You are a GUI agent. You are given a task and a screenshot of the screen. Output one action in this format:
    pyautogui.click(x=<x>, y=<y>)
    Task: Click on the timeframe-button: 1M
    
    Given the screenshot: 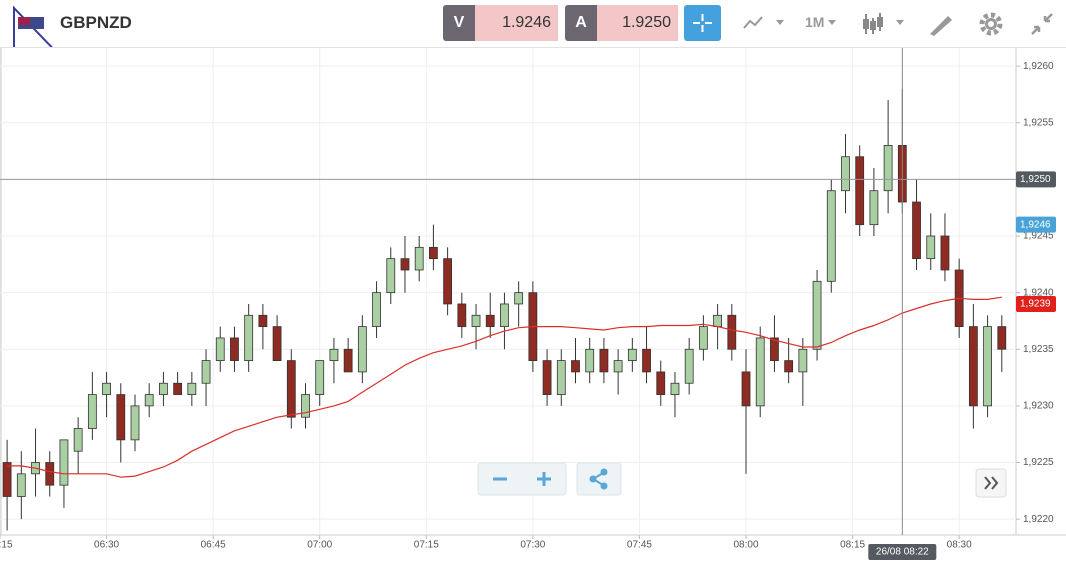 What is the action you would take?
    pyautogui.click(x=815, y=22)
    